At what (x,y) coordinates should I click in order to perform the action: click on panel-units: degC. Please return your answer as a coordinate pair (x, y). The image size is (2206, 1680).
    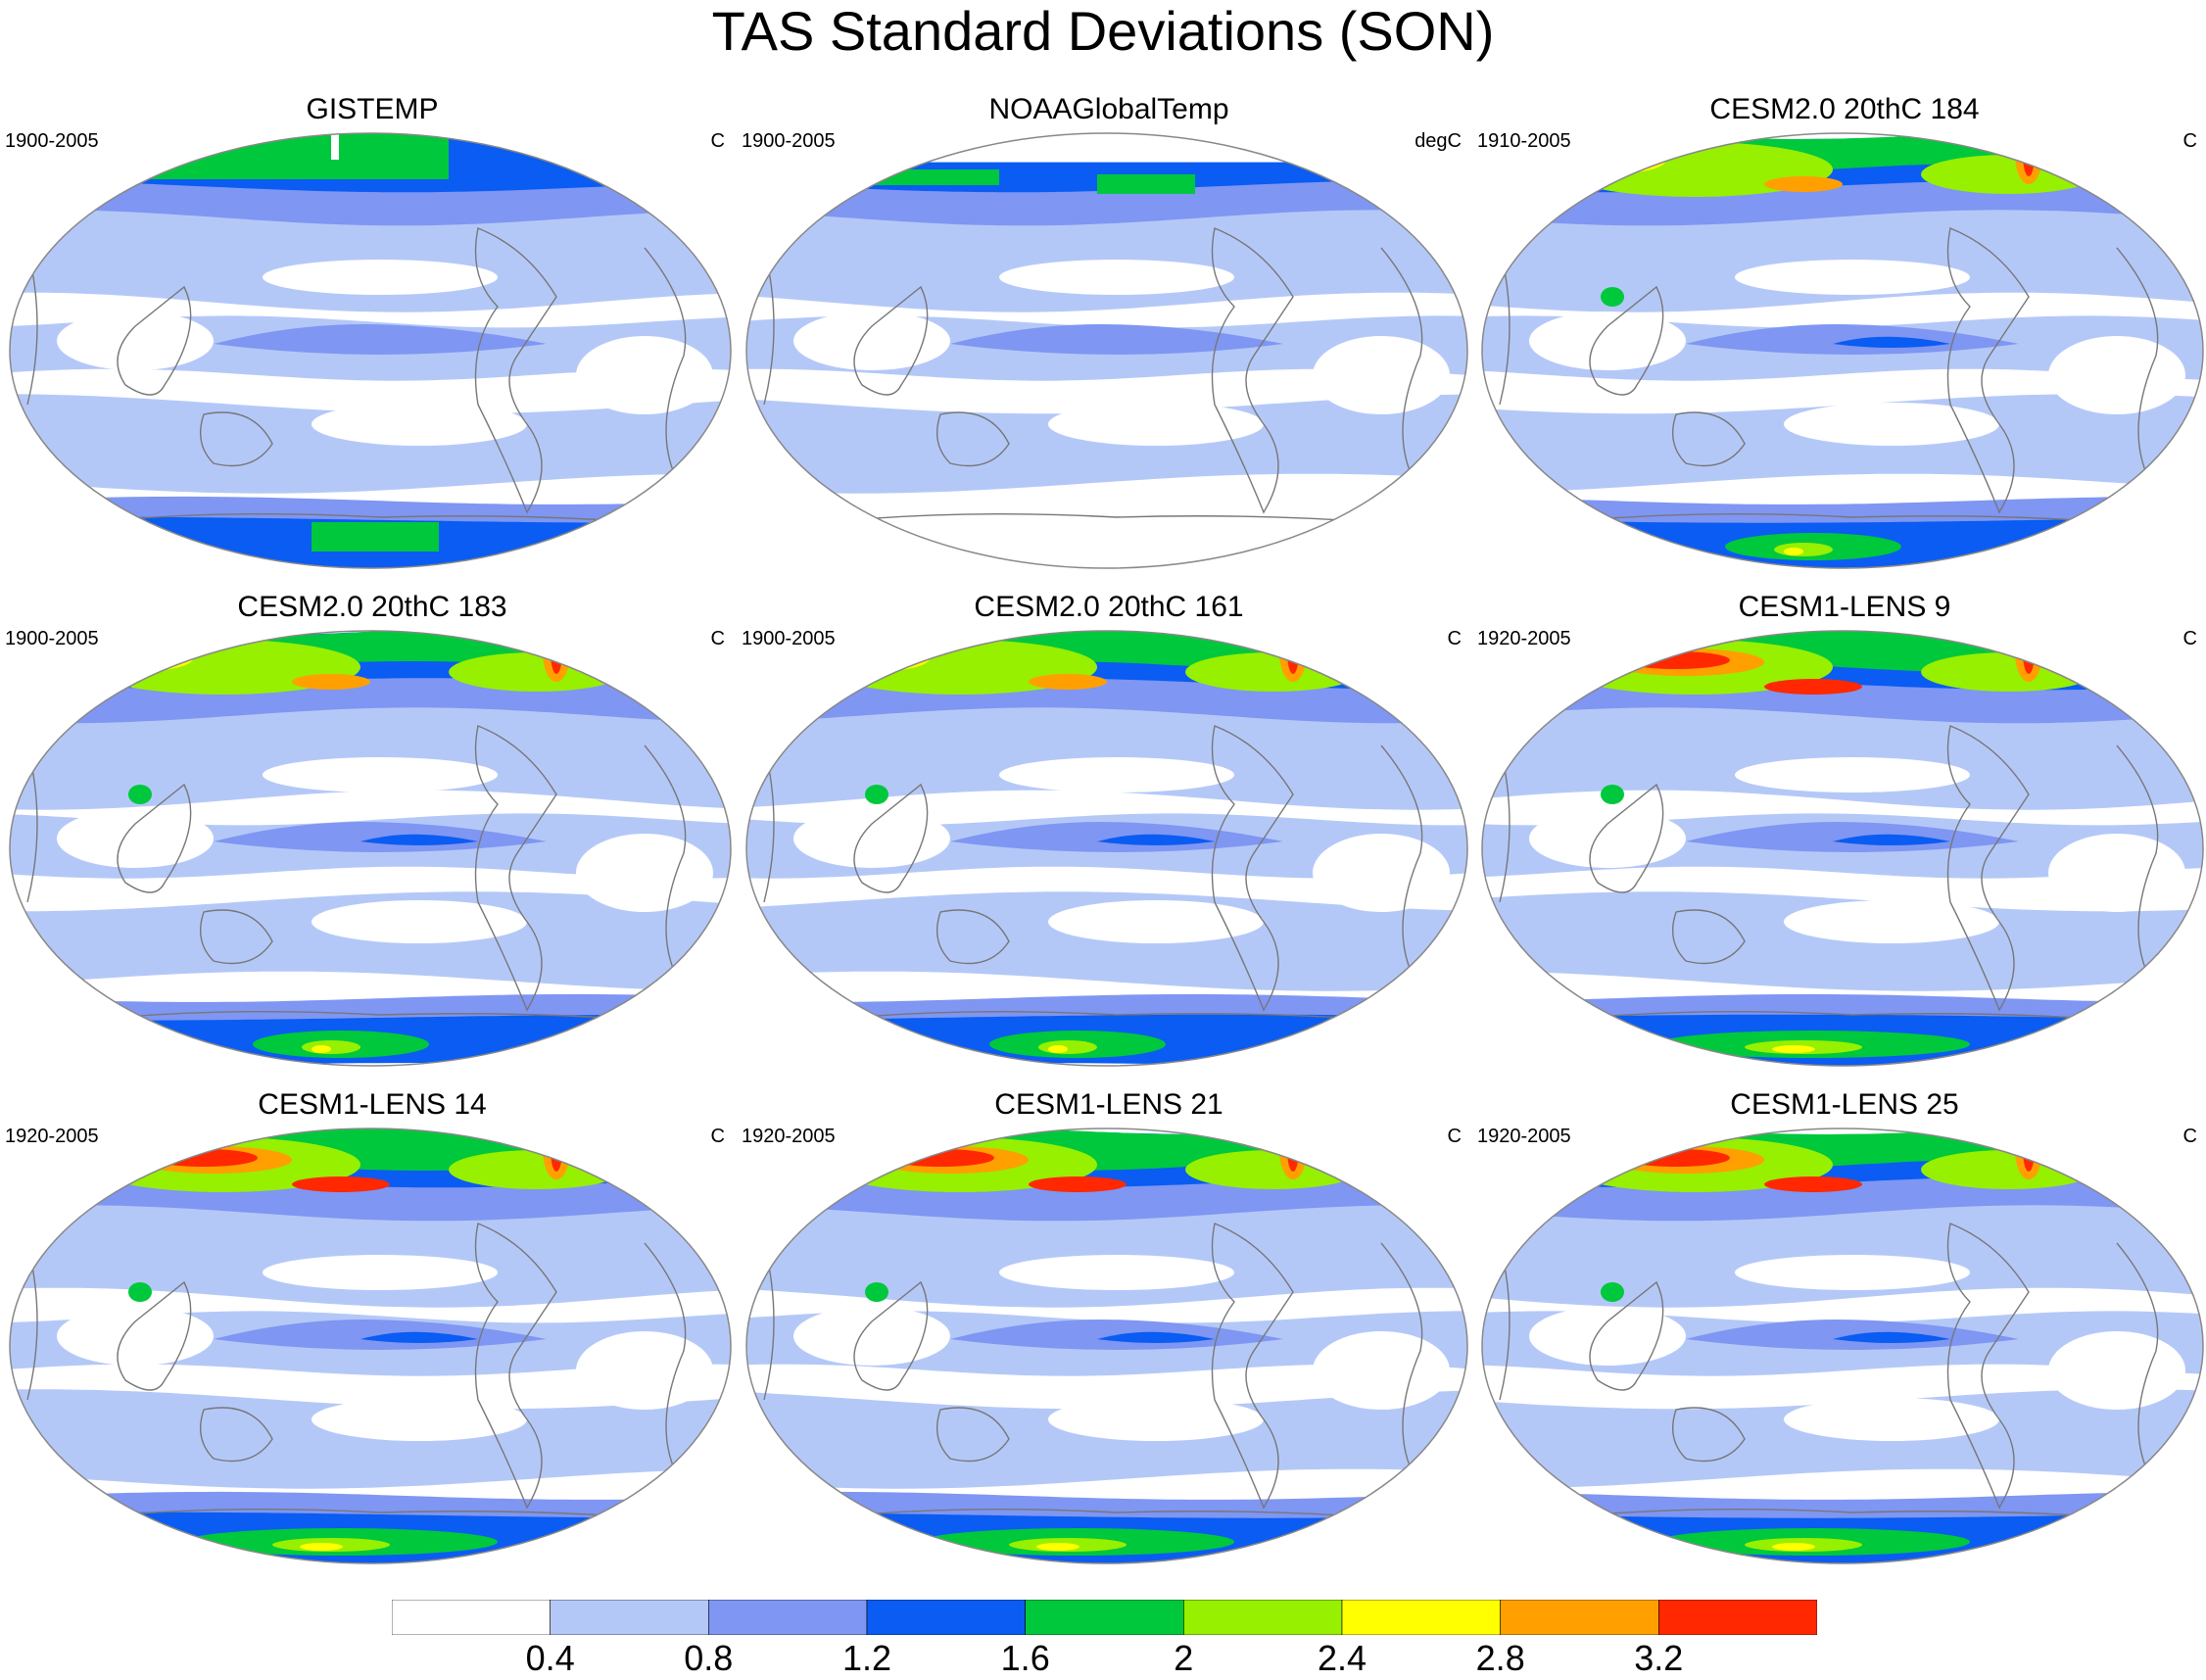
    Looking at the image, I should click on (1438, 141).